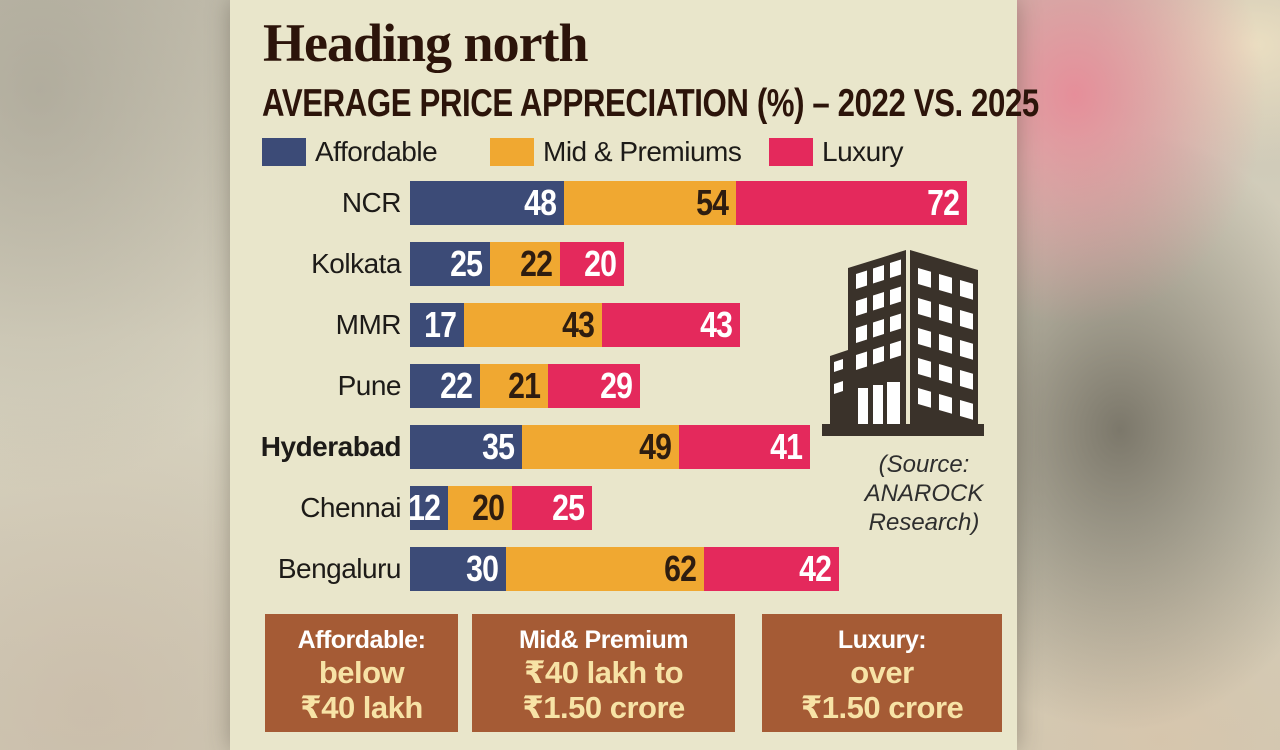  I want to click on source-line: ANAROCK, so click(924, 493).